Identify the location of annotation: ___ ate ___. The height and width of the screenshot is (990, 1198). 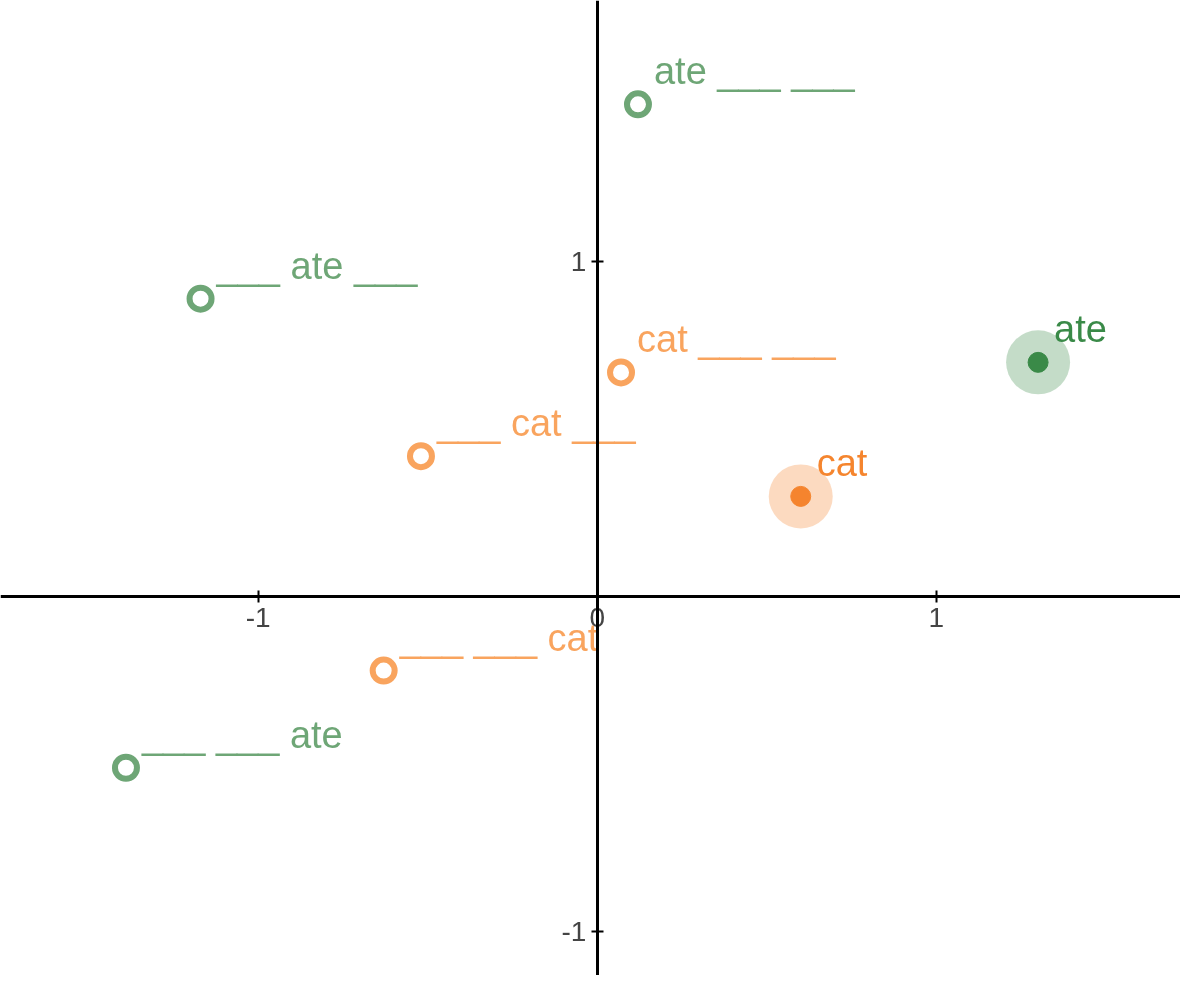
(317, 265).